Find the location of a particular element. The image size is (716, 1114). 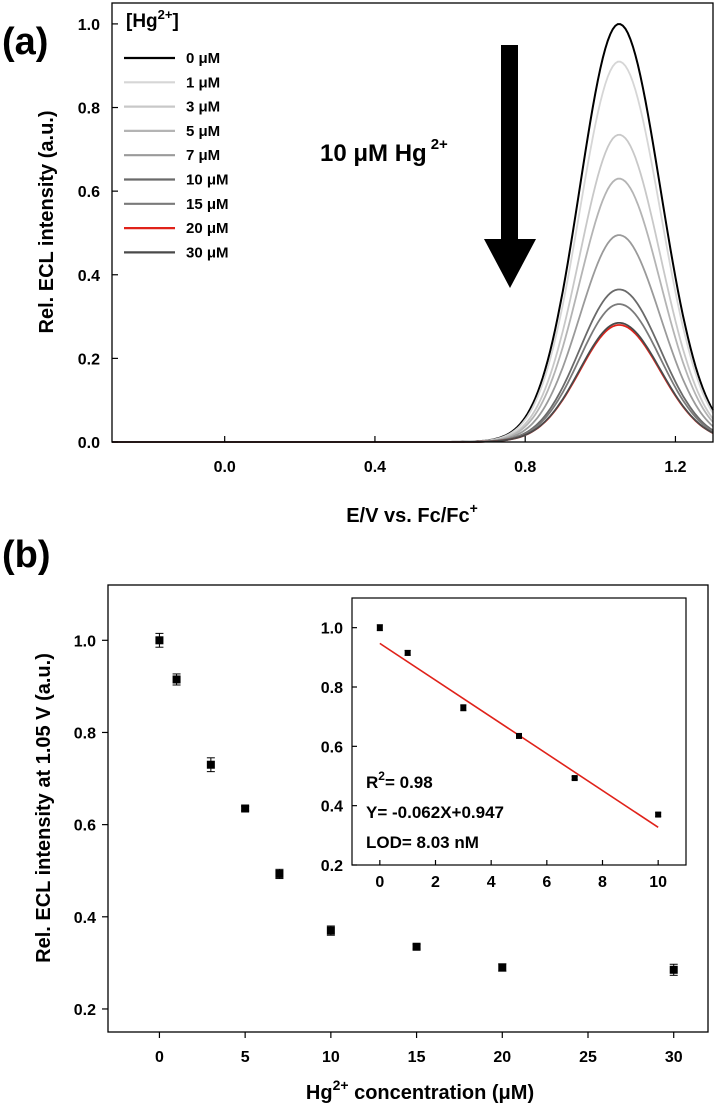

chart-b-x-ticks: 0 5 10 15 20 25 30 is located at coordinates (419, 1049).